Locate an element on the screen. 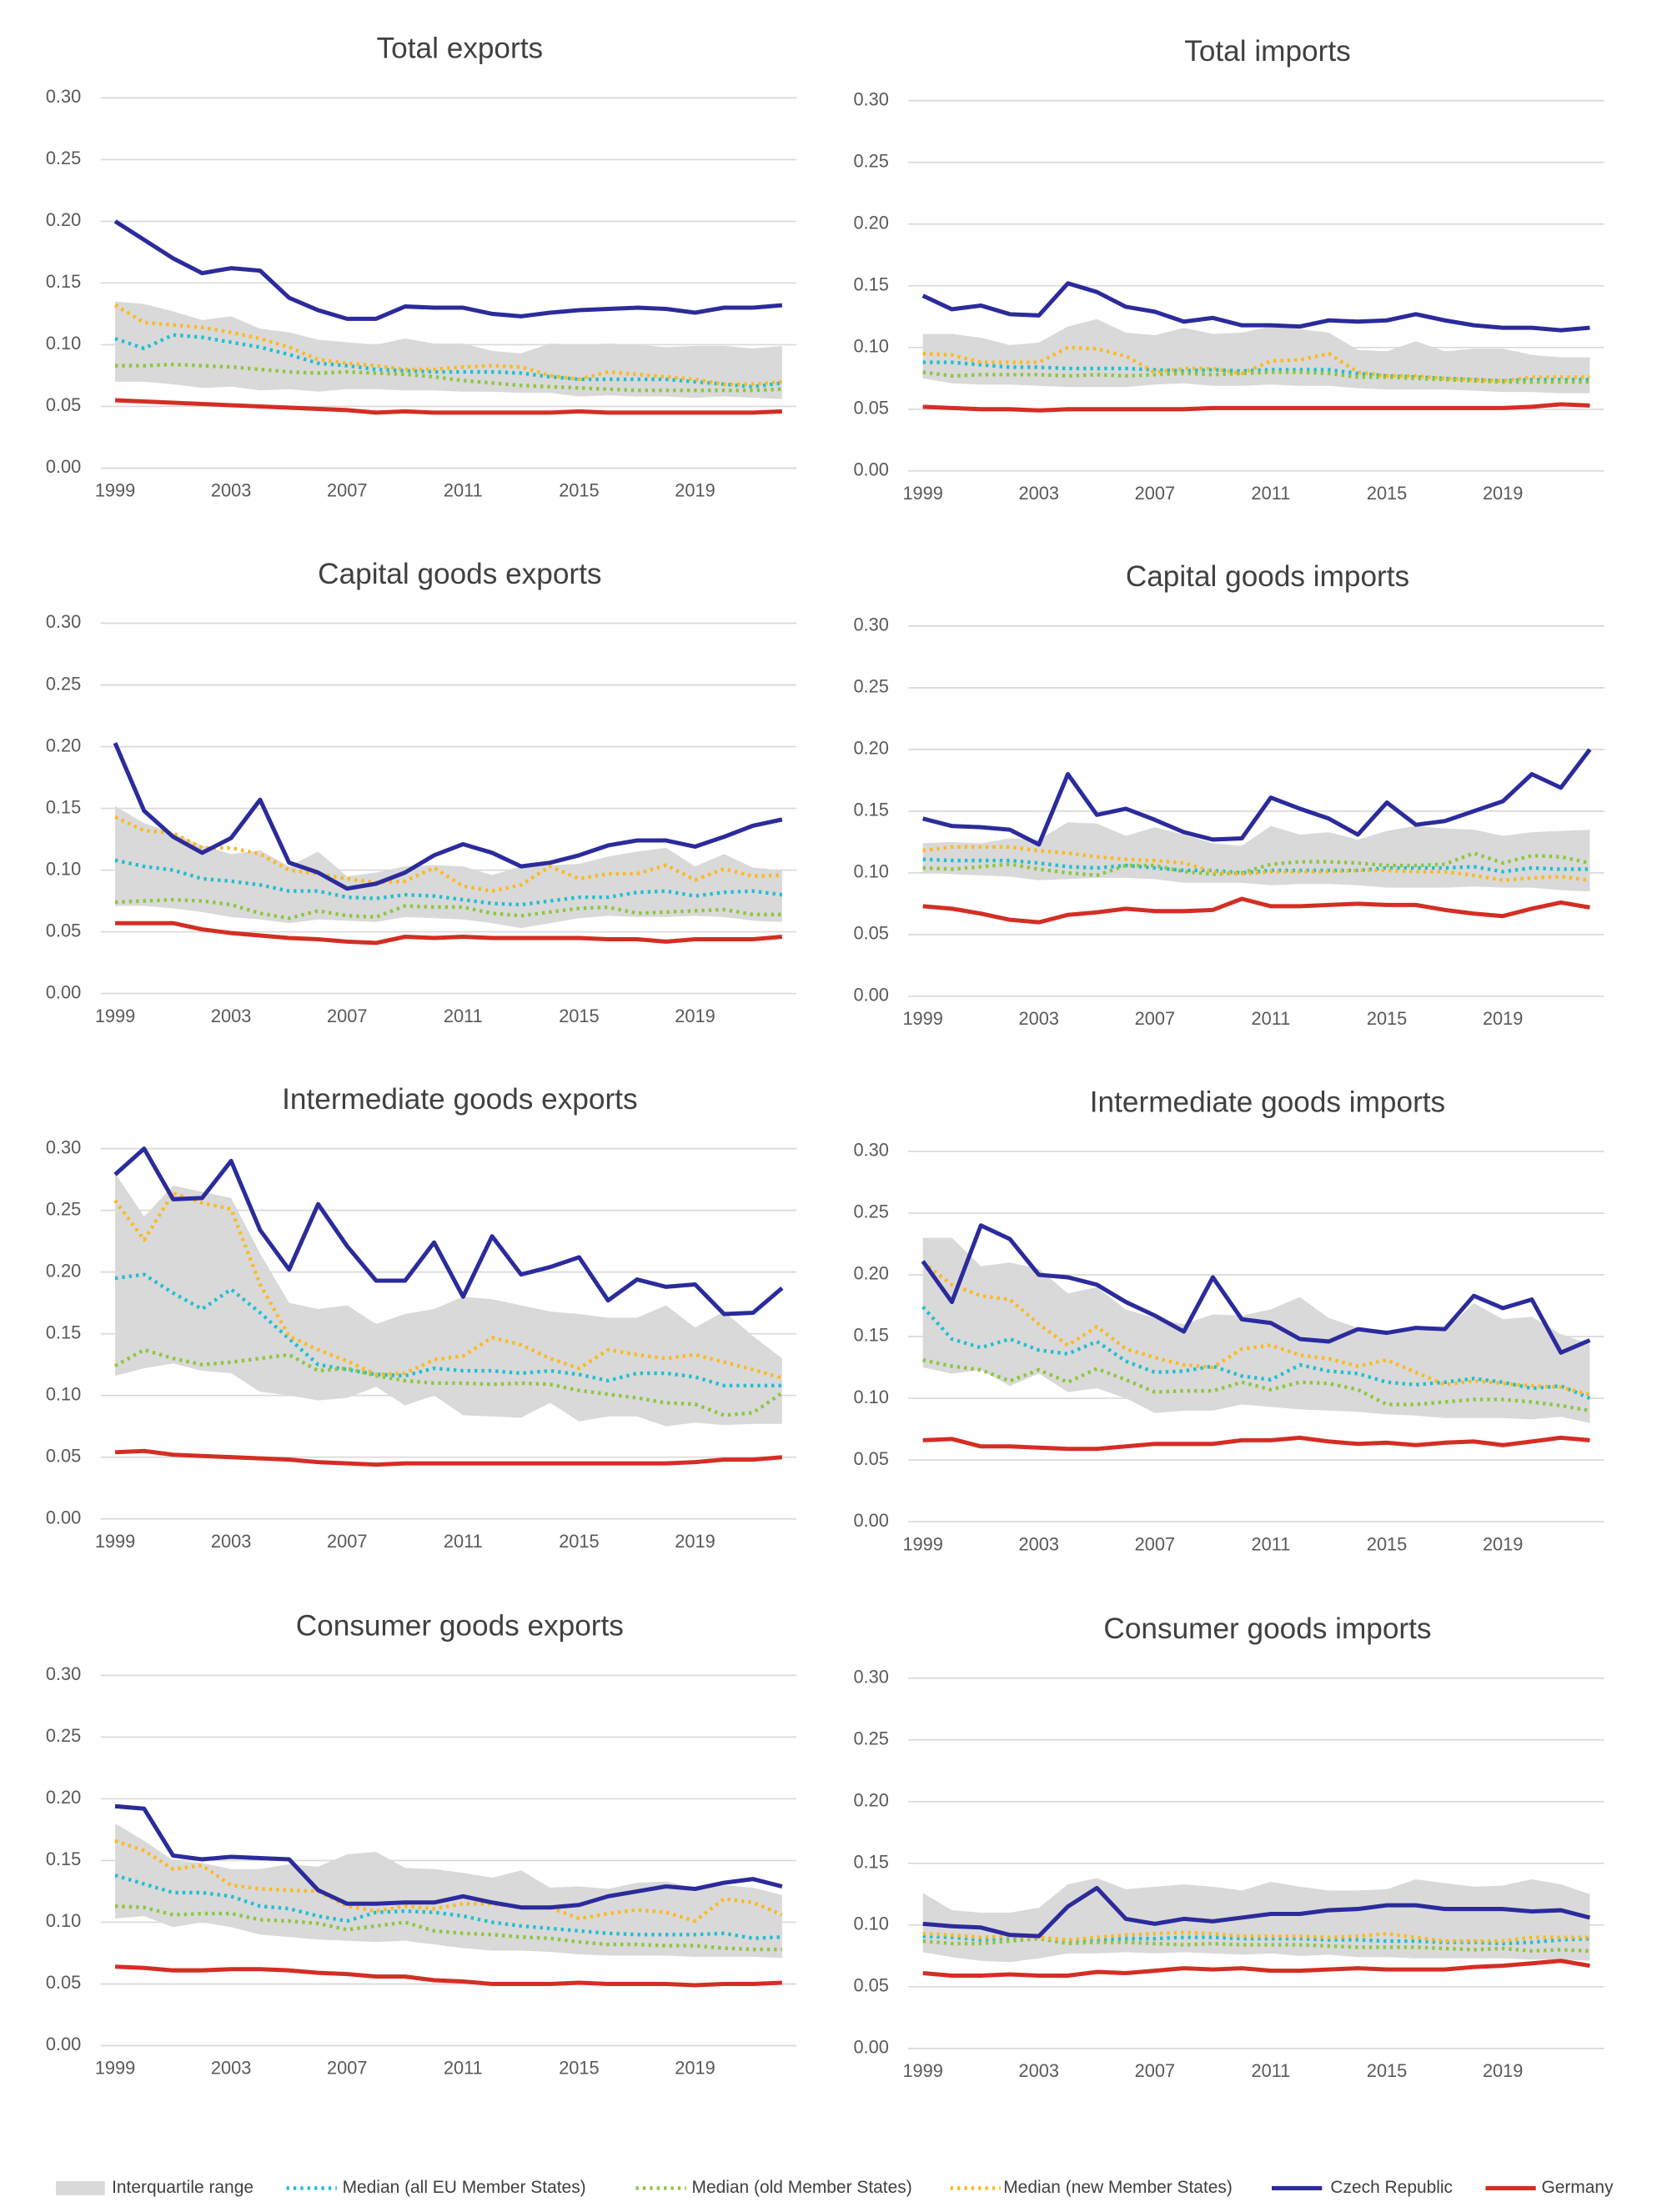 This screenshot has width=1677, height=2212. legend-label: Median (all EU Member States) is located at coordinates (465, 2187).